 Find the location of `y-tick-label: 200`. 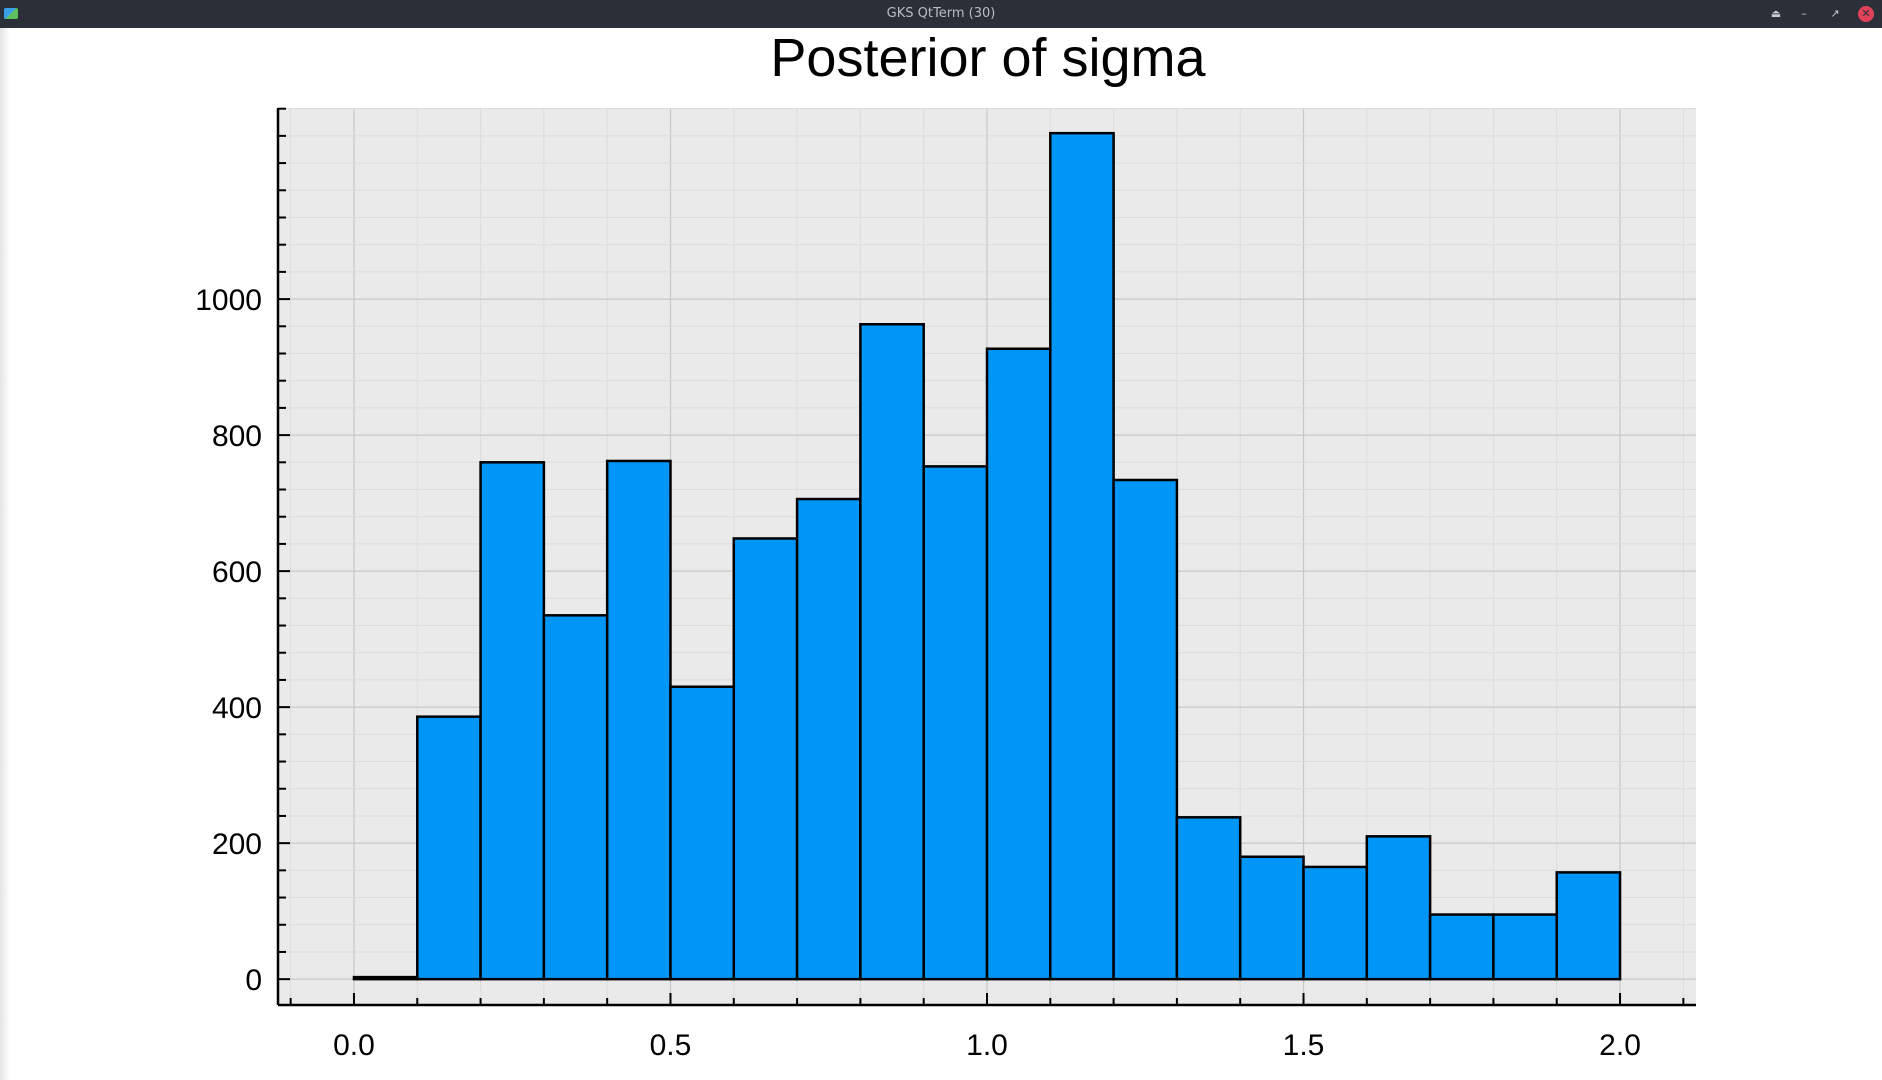

y-tick-label: 200 is located at coordinates (237, 844).